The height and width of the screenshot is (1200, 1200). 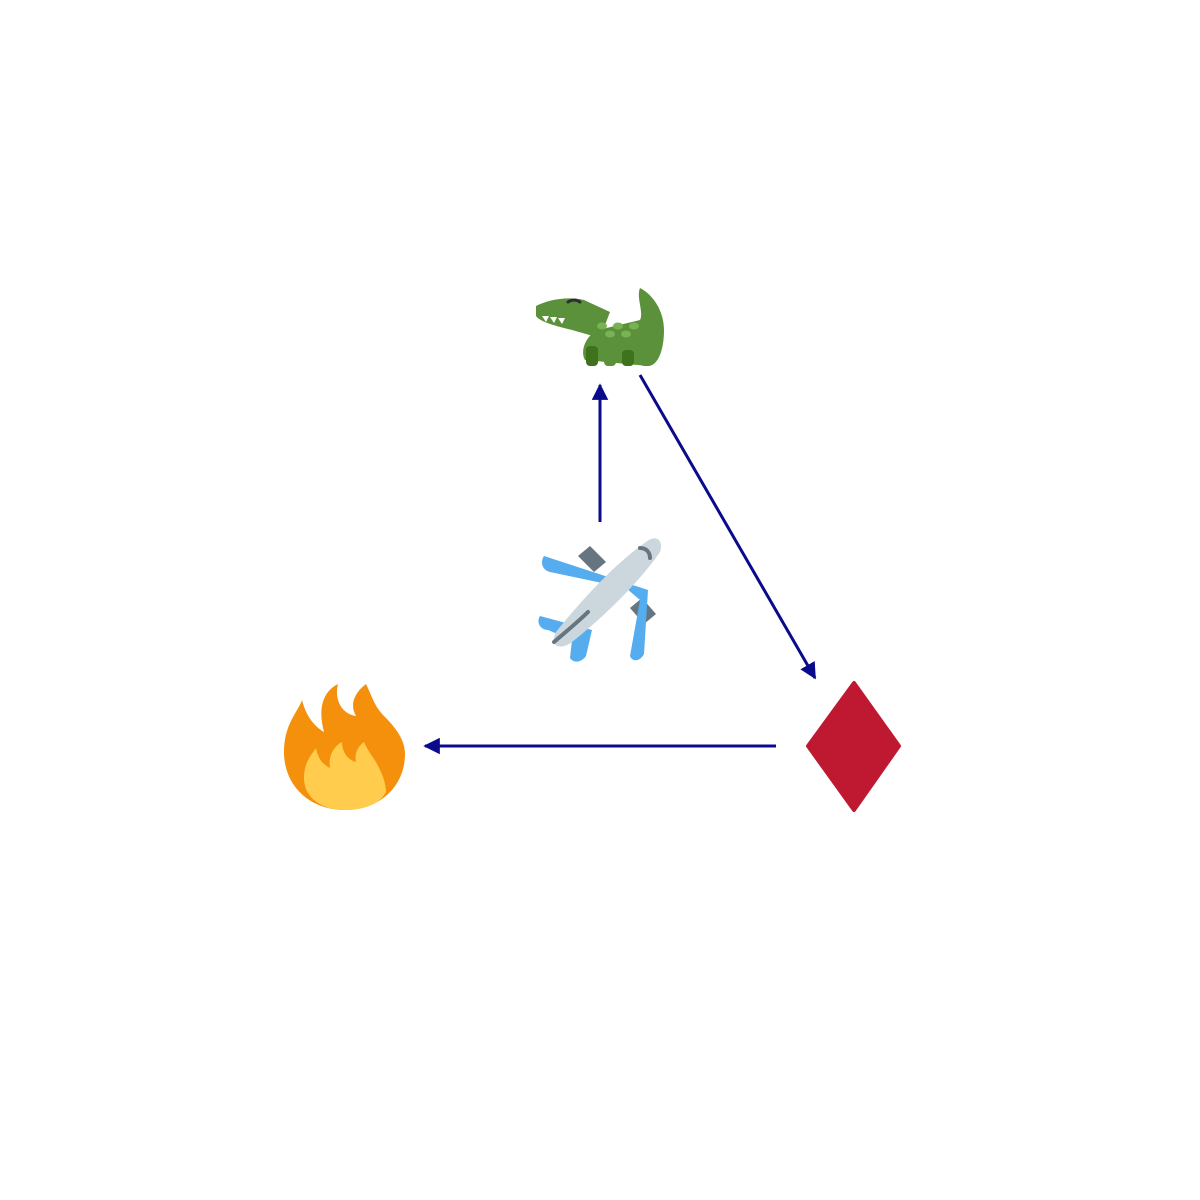 I want to click on crocodile-icon, so click(x=600, y=327).